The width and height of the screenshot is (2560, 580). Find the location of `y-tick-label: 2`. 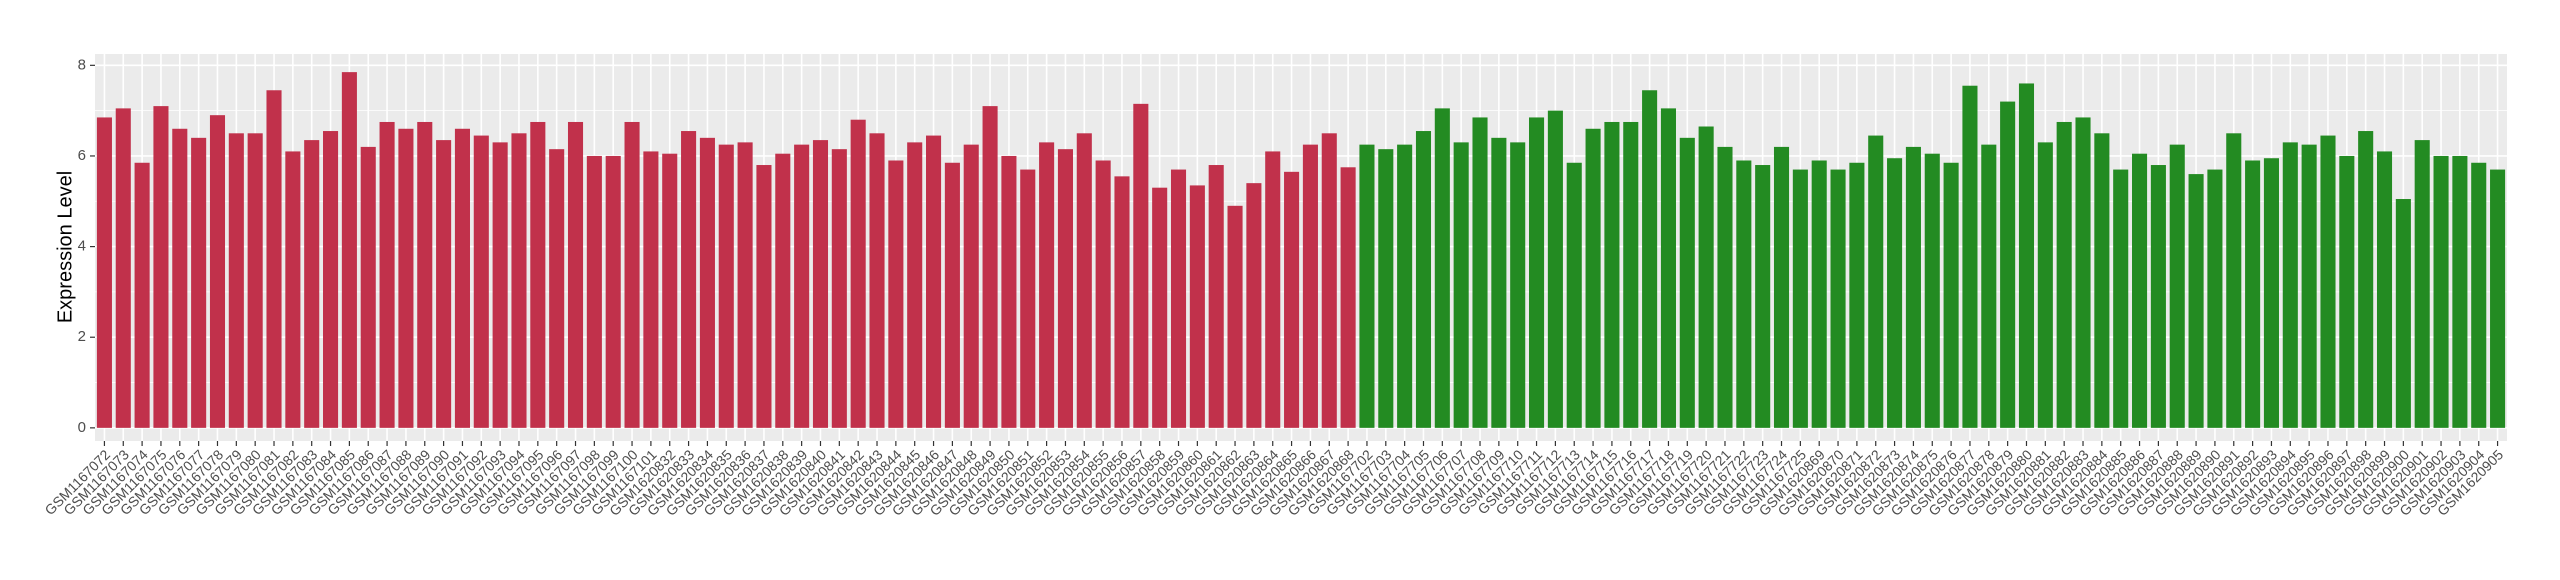

y-tick-label: 2 is located at coordinates (82, 336).